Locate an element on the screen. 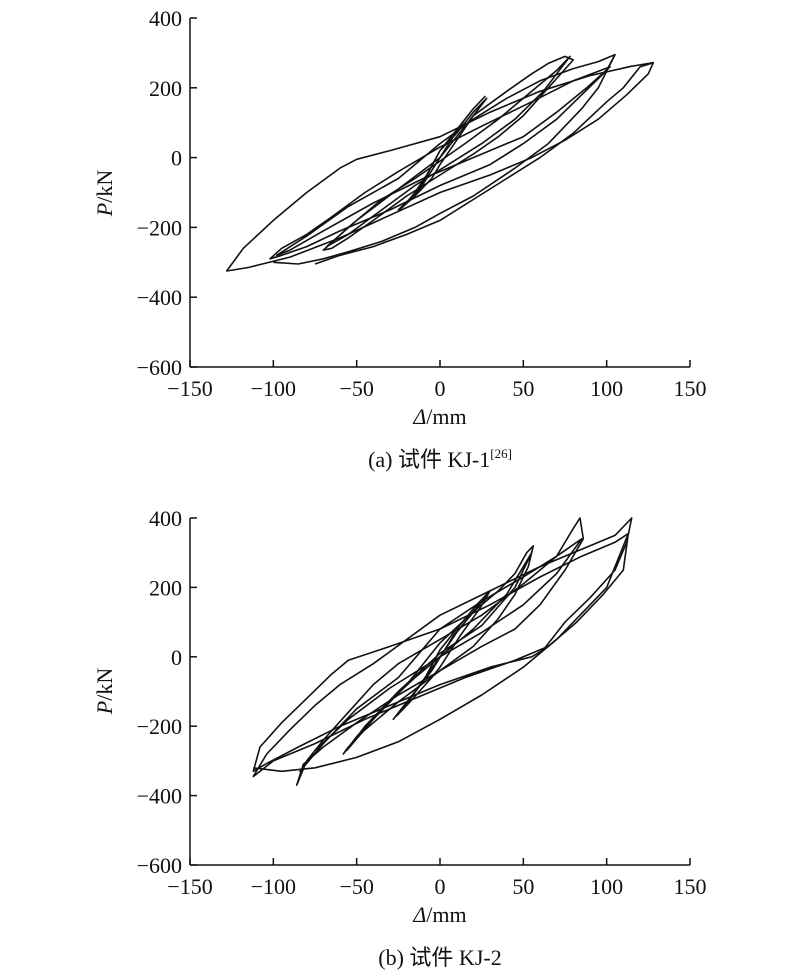  figure-caption: (a) 试件 KJ-1[26] is located at coordinates (440, 459).